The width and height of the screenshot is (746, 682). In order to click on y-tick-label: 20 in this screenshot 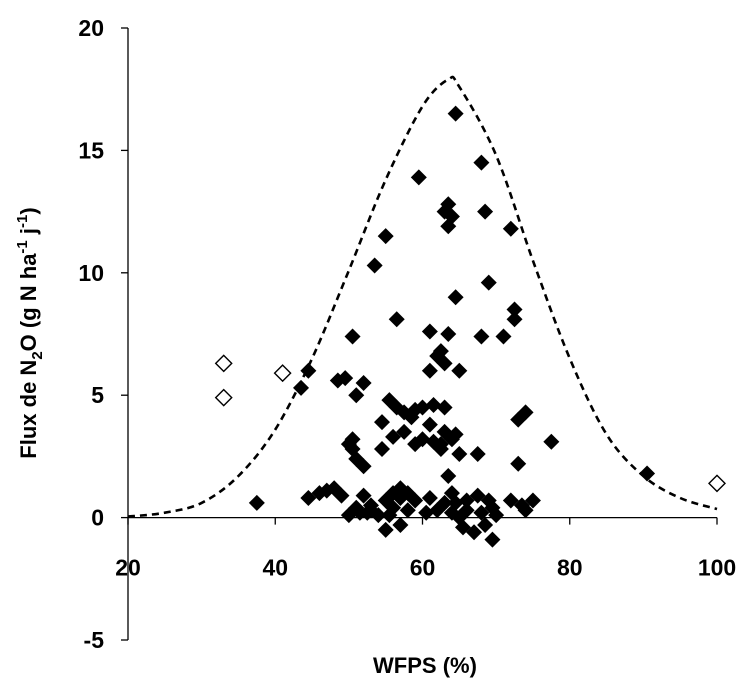, I will do `click(91, 28)`.